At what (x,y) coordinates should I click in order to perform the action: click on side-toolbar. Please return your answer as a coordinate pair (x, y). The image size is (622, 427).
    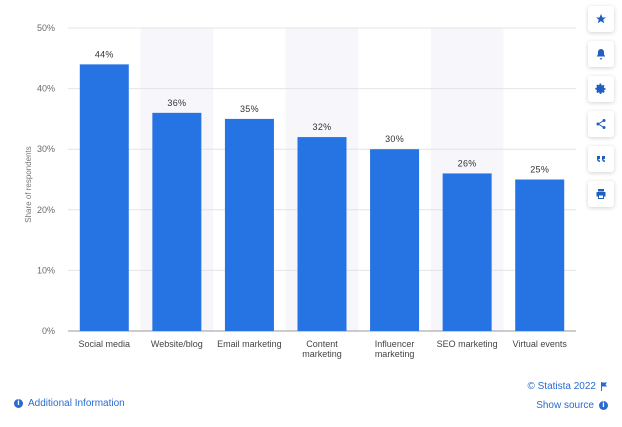
    Looking at the image, I should click on (601, 111).